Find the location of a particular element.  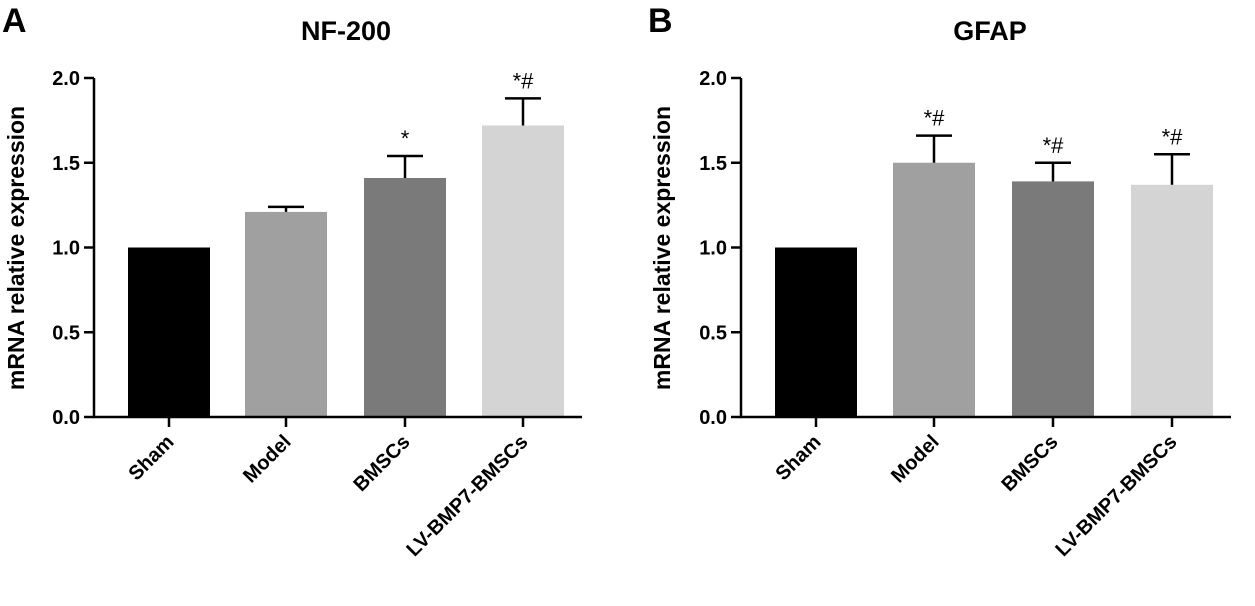

annotation-a-3: *# is located at coordinates (524, 80).